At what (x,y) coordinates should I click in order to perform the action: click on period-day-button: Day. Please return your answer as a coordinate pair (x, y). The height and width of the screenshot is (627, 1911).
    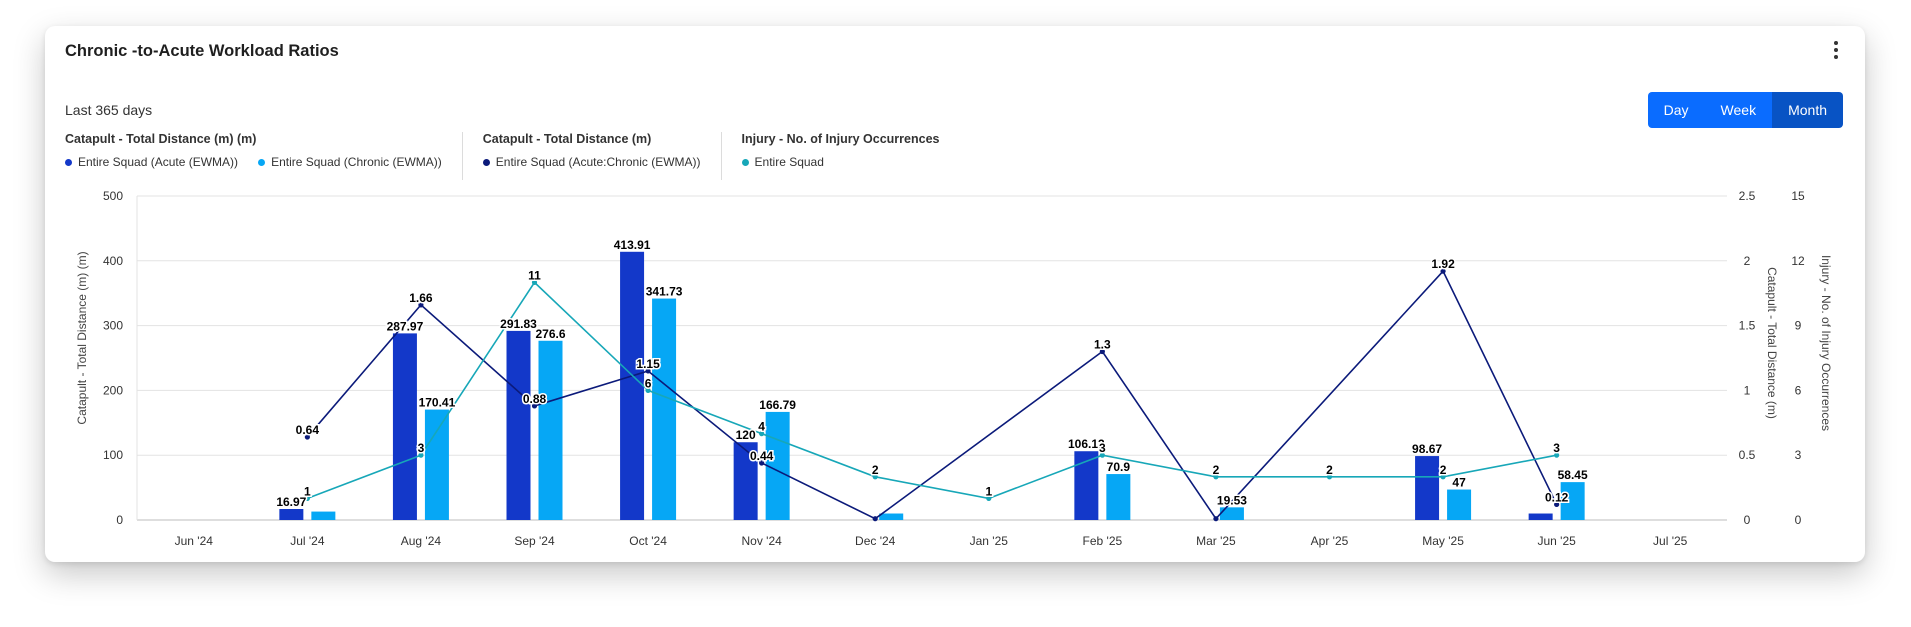
    Looking at the image, I should click on (1676, 110).